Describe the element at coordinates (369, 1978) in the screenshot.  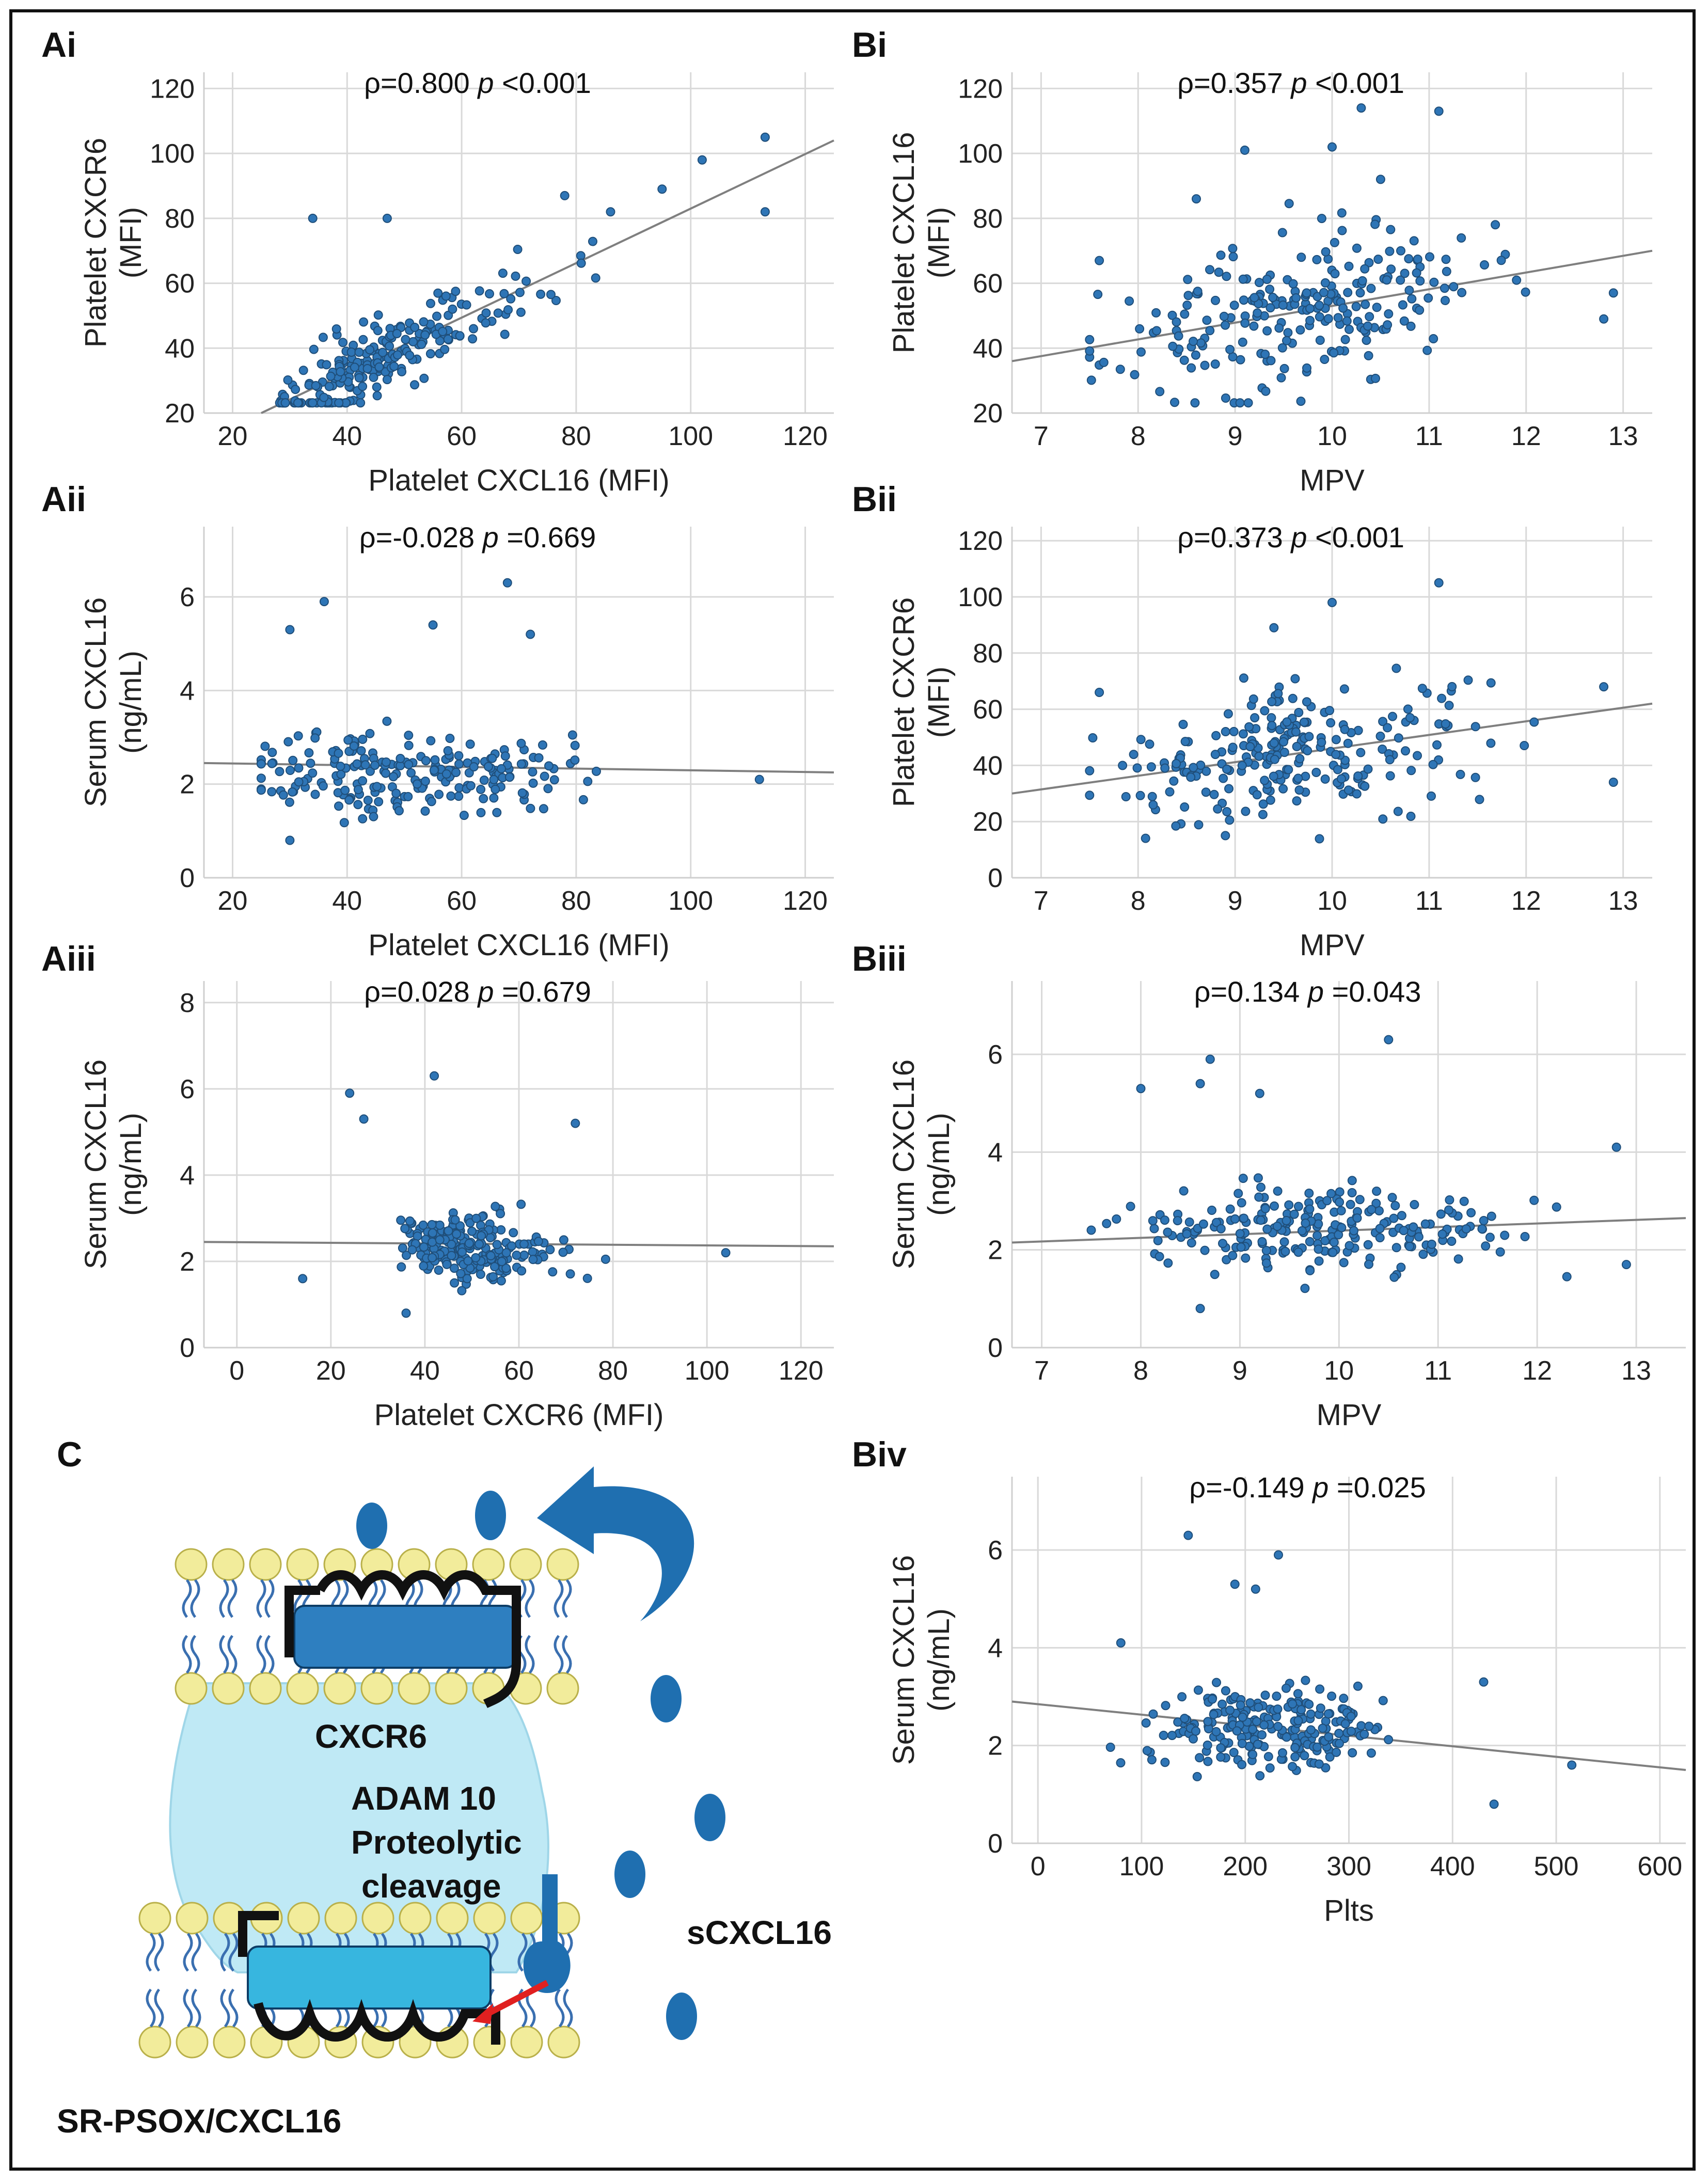
I see `cxcl16-backbone` at that location.